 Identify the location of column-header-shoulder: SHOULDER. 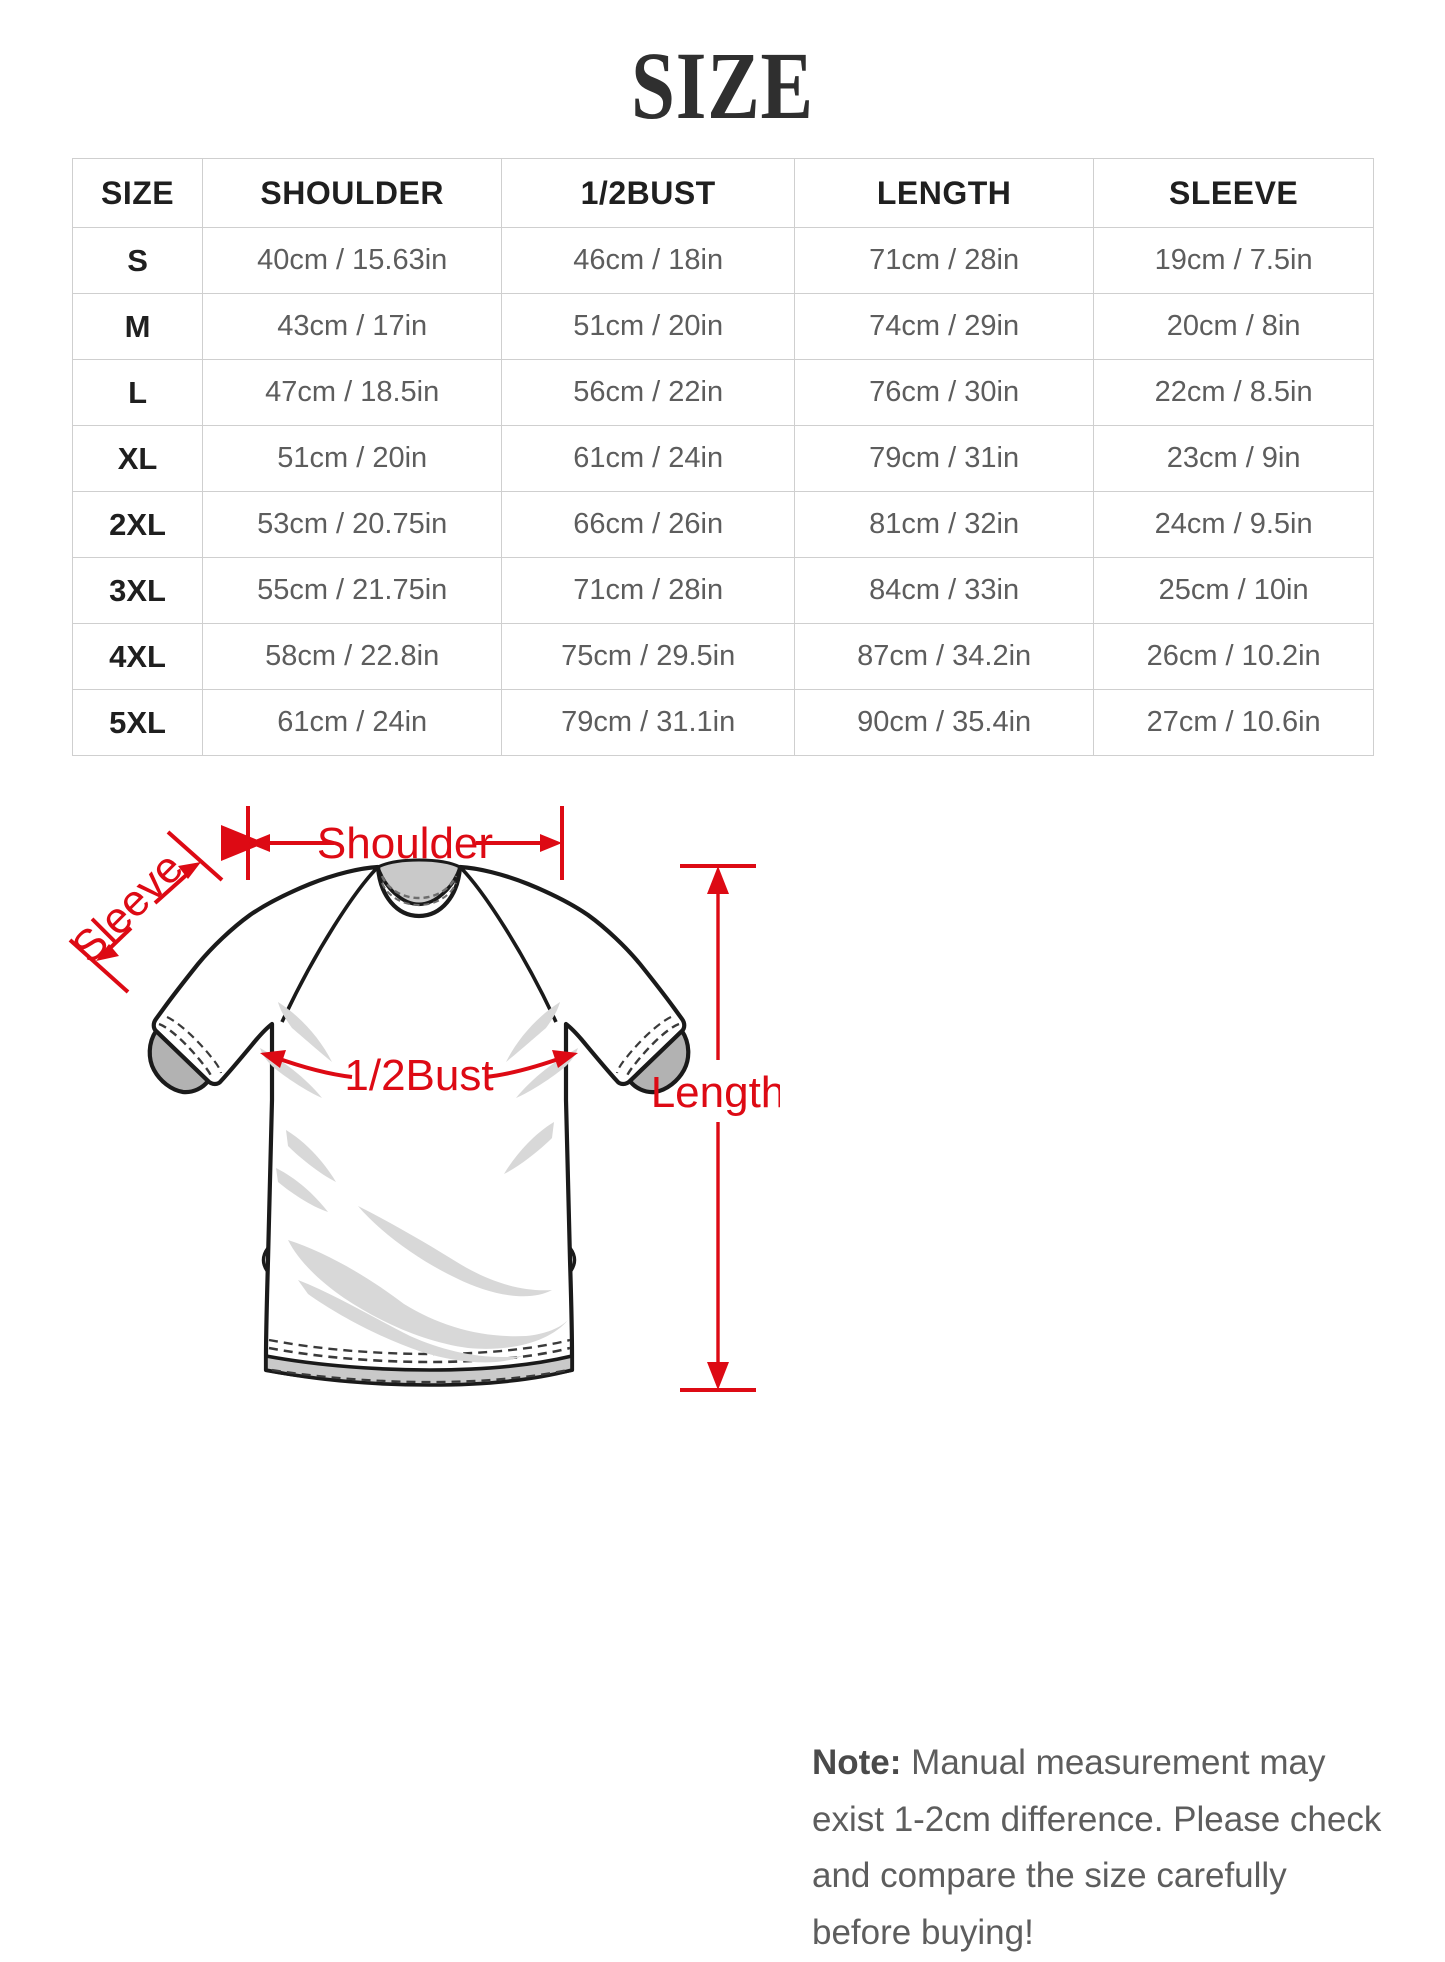
(352, 193).